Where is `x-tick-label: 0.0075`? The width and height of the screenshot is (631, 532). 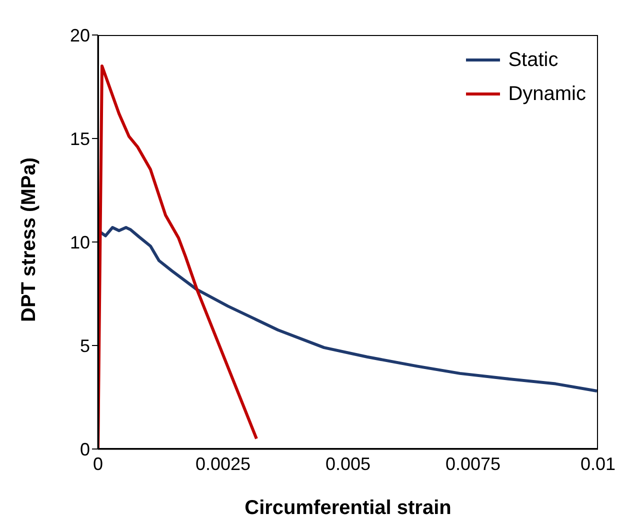
x-tick-label: 0.0075 is located at coordinates (473, 464).